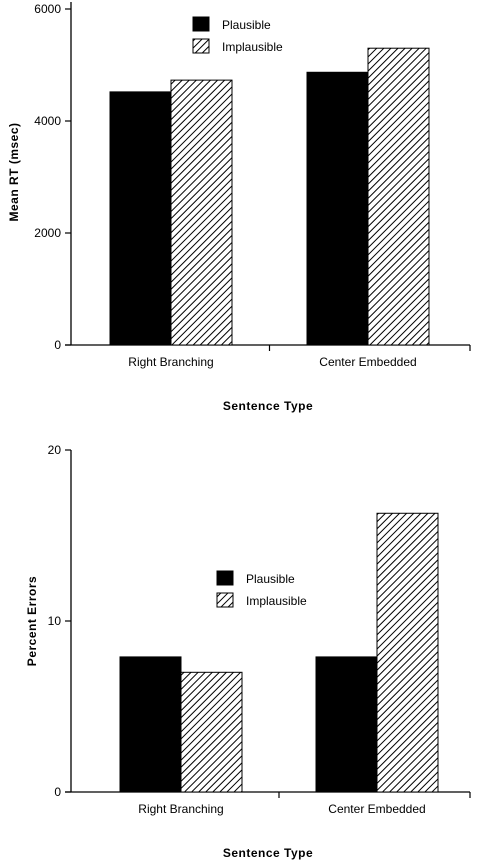 The width and height of the screenshot is (480, 864). What do you see at coordinates (47, 233) in the screenshot?
I see `y-tick-label: 2000` at bounding box center [47, 233].